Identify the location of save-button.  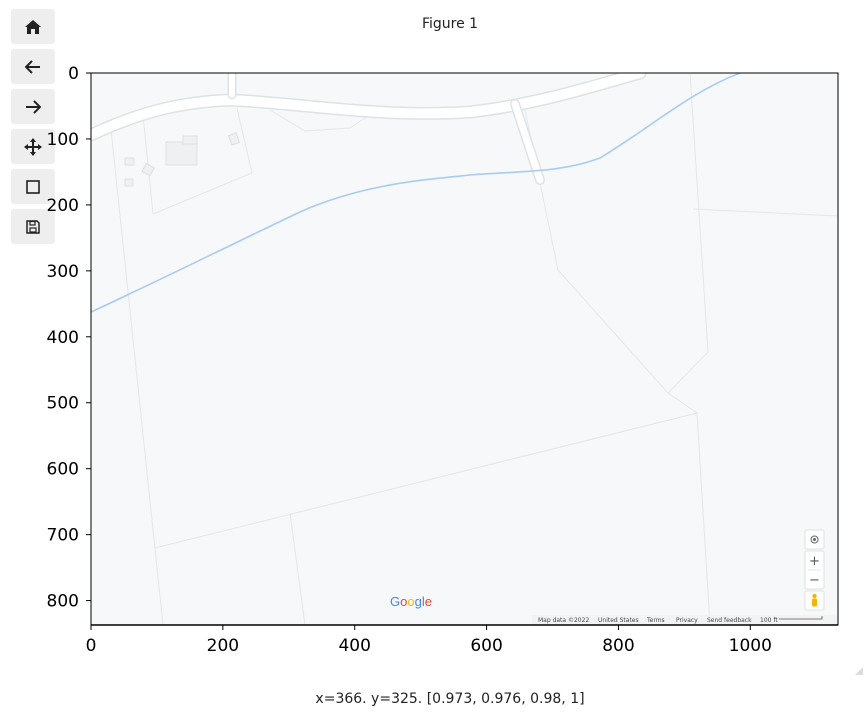
(33, 226).